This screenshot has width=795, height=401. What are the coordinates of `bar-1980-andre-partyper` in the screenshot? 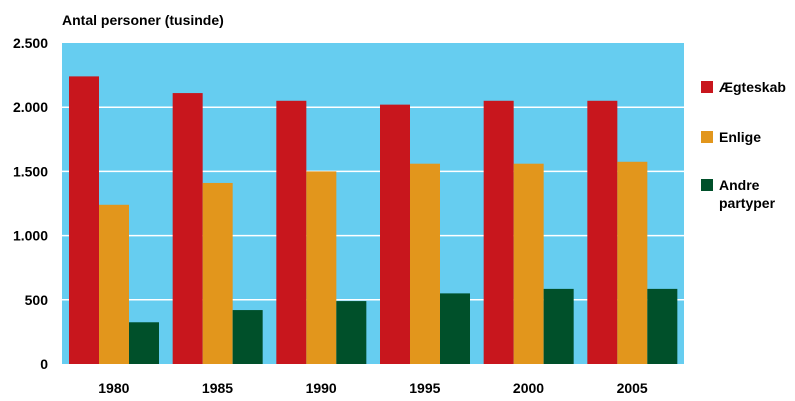 It's located at (144, 343).